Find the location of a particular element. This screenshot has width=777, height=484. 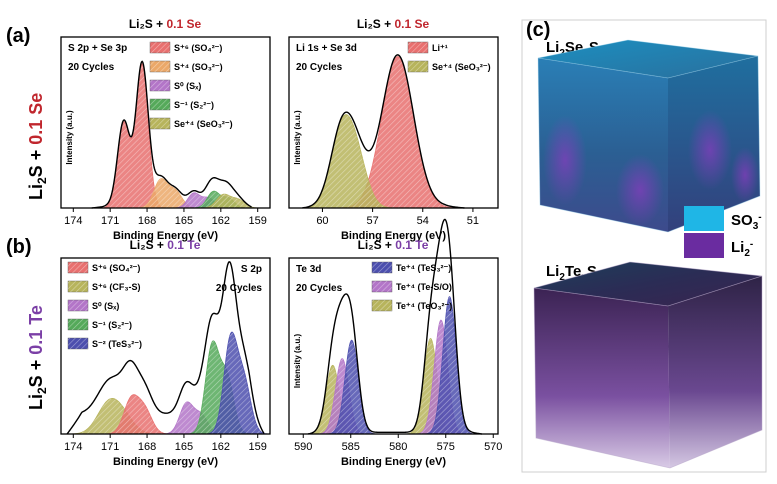

envelope-a-left is located at coordinates (171, 134).